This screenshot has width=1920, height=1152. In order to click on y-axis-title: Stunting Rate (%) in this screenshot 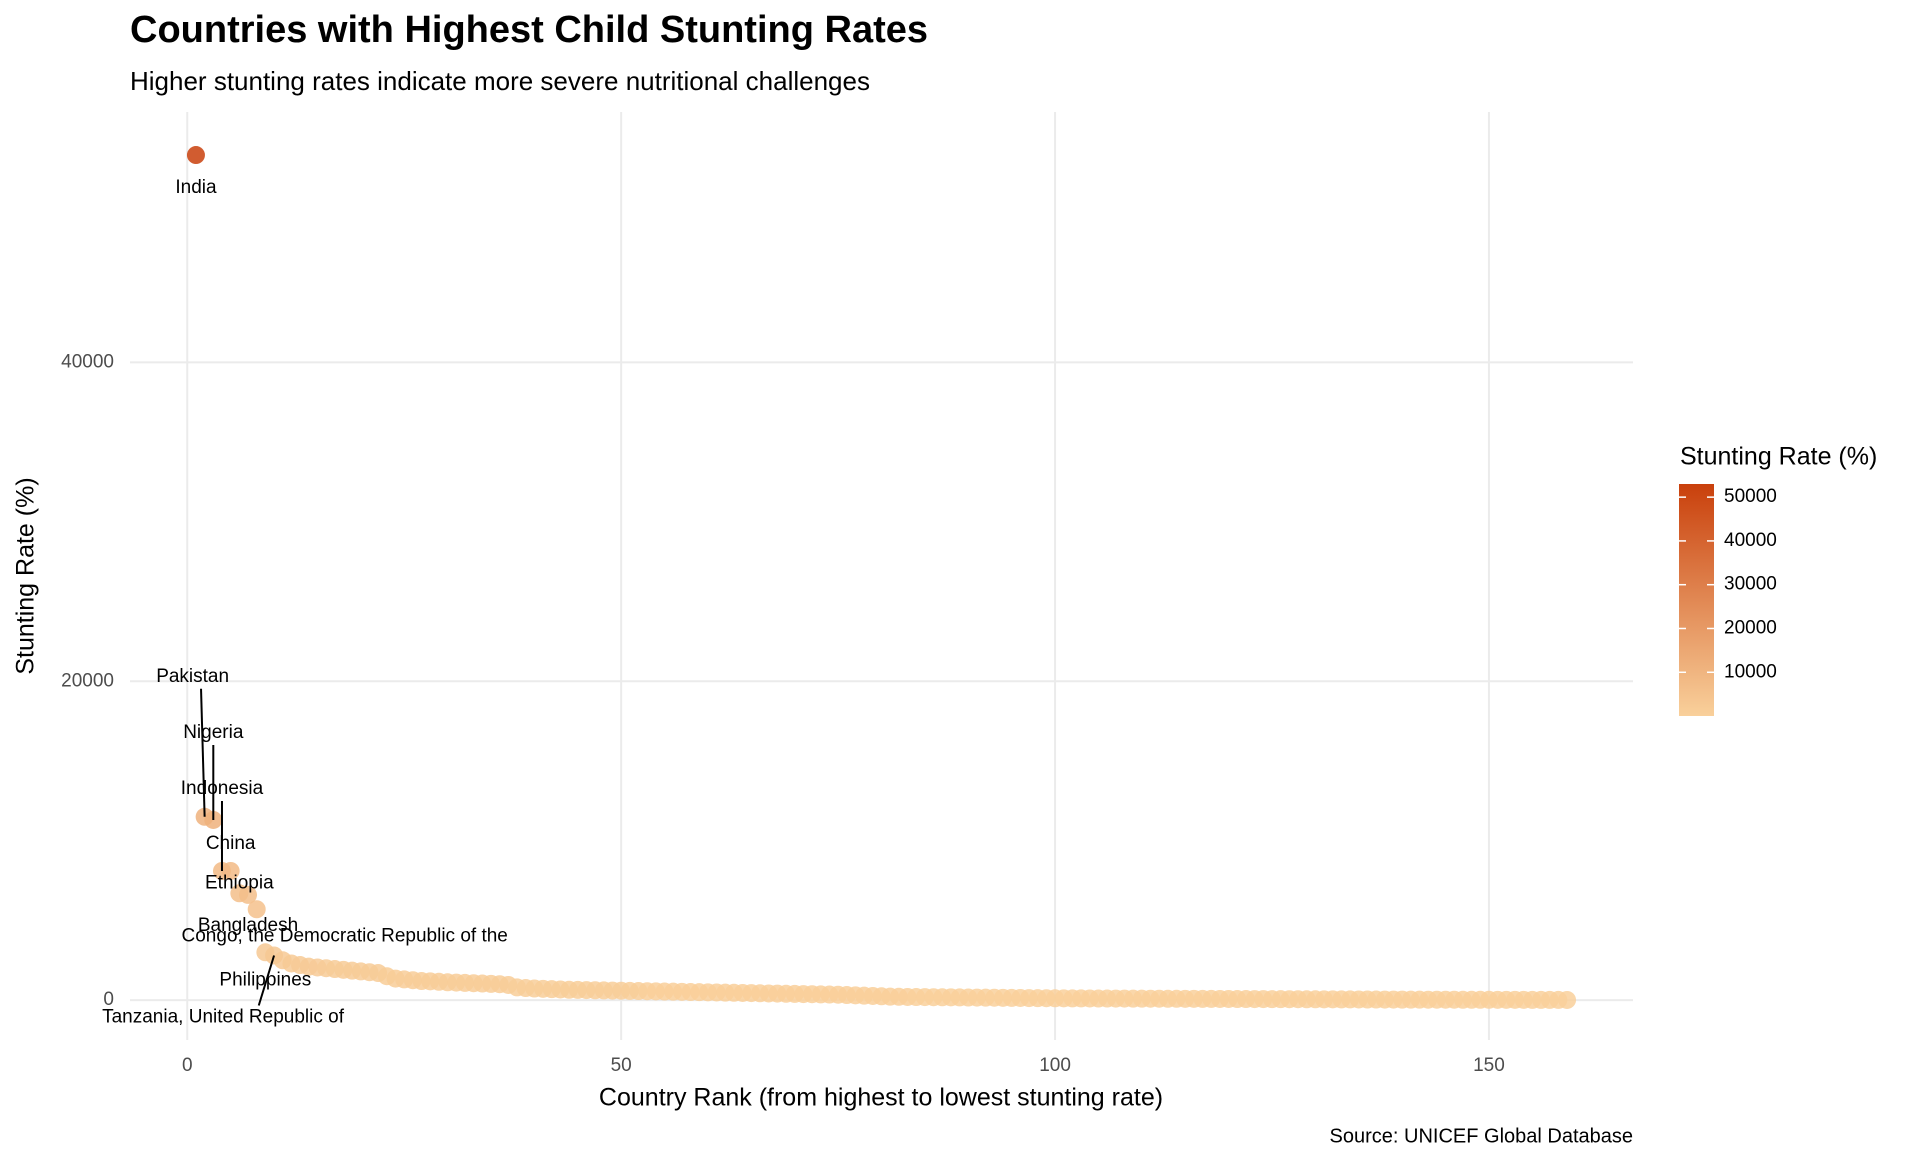, I will do `click(26, 575)`.